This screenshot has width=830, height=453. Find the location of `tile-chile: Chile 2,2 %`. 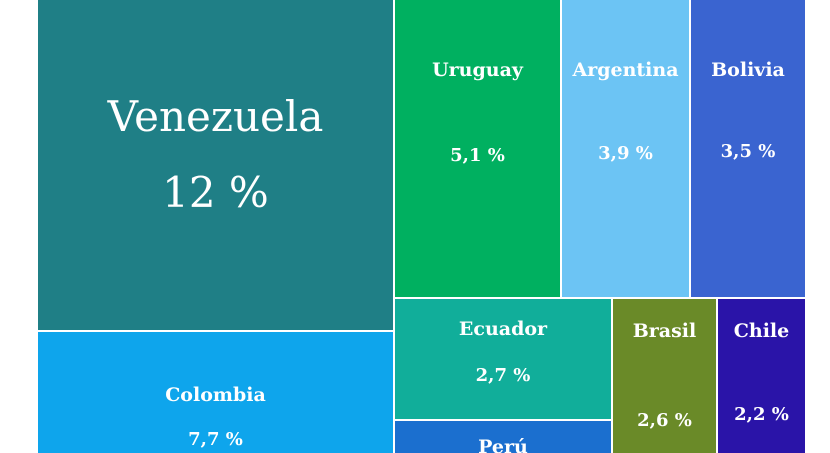

tile-chile: Chile 2,2 % is located at coordinates (762, 376).